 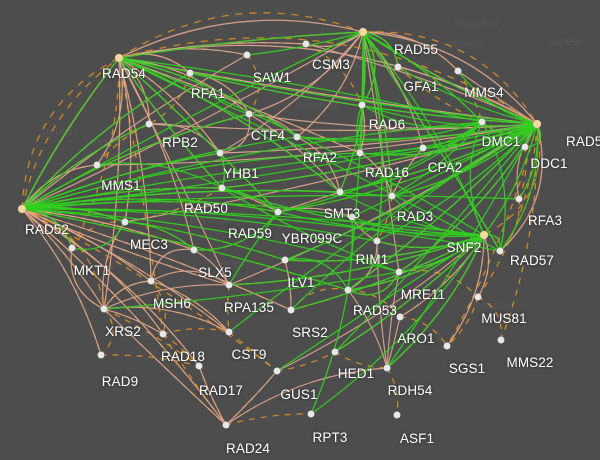 What do you see at coordinates (478, 297) in the screenshot?
I see `graph-node-mus81` at bounding box center [478, 297].